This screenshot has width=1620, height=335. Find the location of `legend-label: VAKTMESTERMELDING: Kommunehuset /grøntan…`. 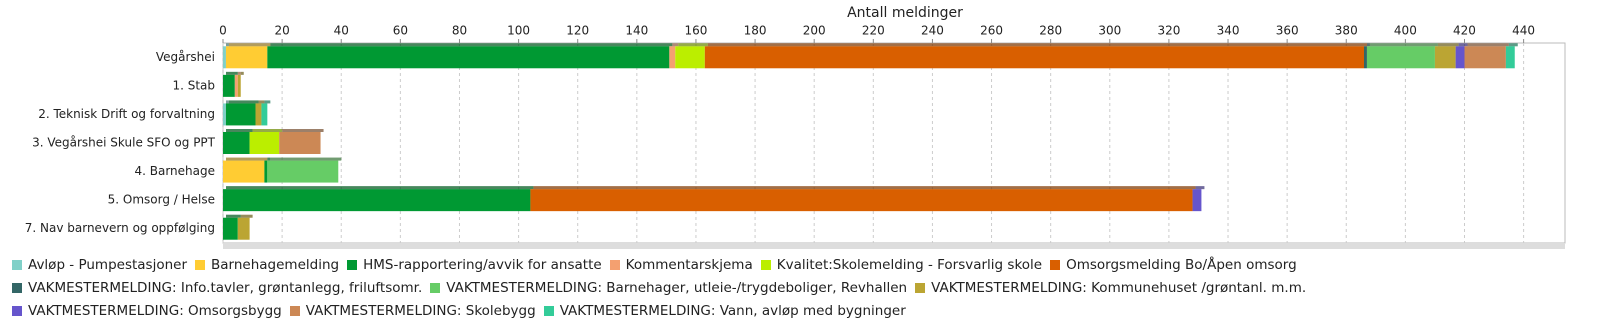

legend-label: VAKTMESTERMELDING: Kommunehuset /grøntan… is located at coordinates (1119, 288).